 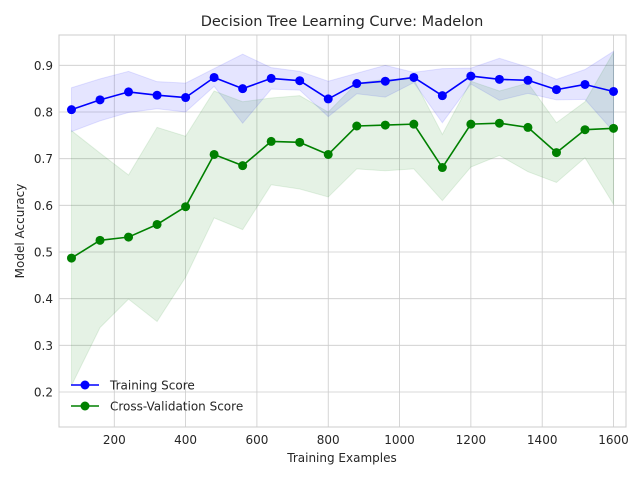 What do you see at coordinates (43, 159) in the screenshot?
I see `y-tick-label: 0.7` at bounding box center [43, 159].